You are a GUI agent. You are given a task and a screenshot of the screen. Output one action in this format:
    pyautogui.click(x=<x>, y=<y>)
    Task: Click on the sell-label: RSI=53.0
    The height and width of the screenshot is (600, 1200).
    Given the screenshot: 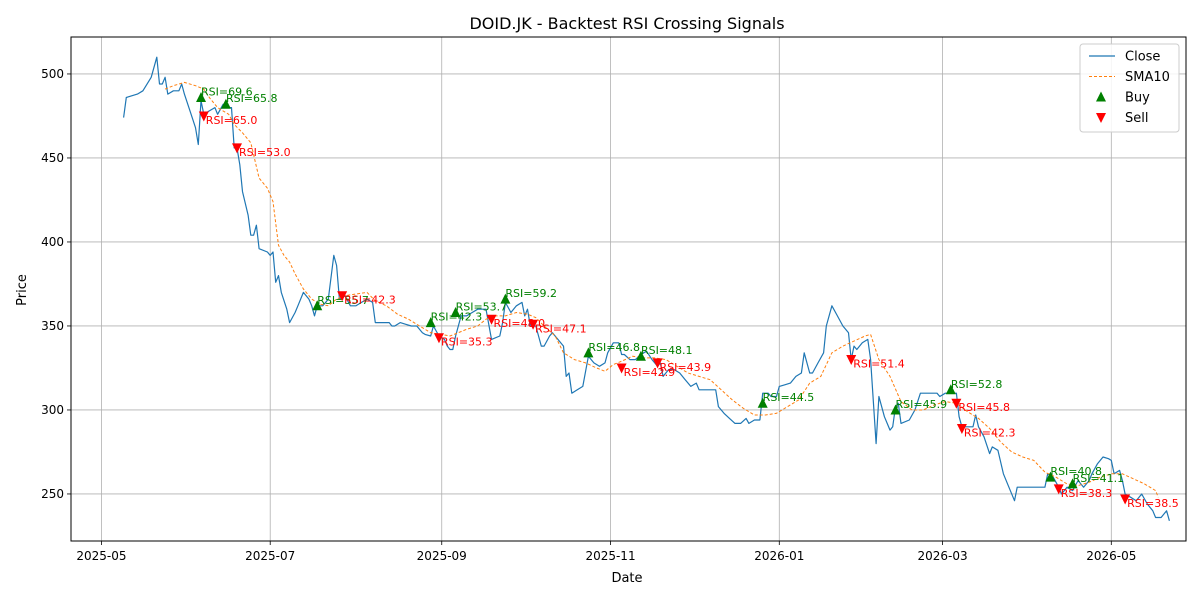 What is the action you would take?
    pyautogui.click(x=265, y=152)
    